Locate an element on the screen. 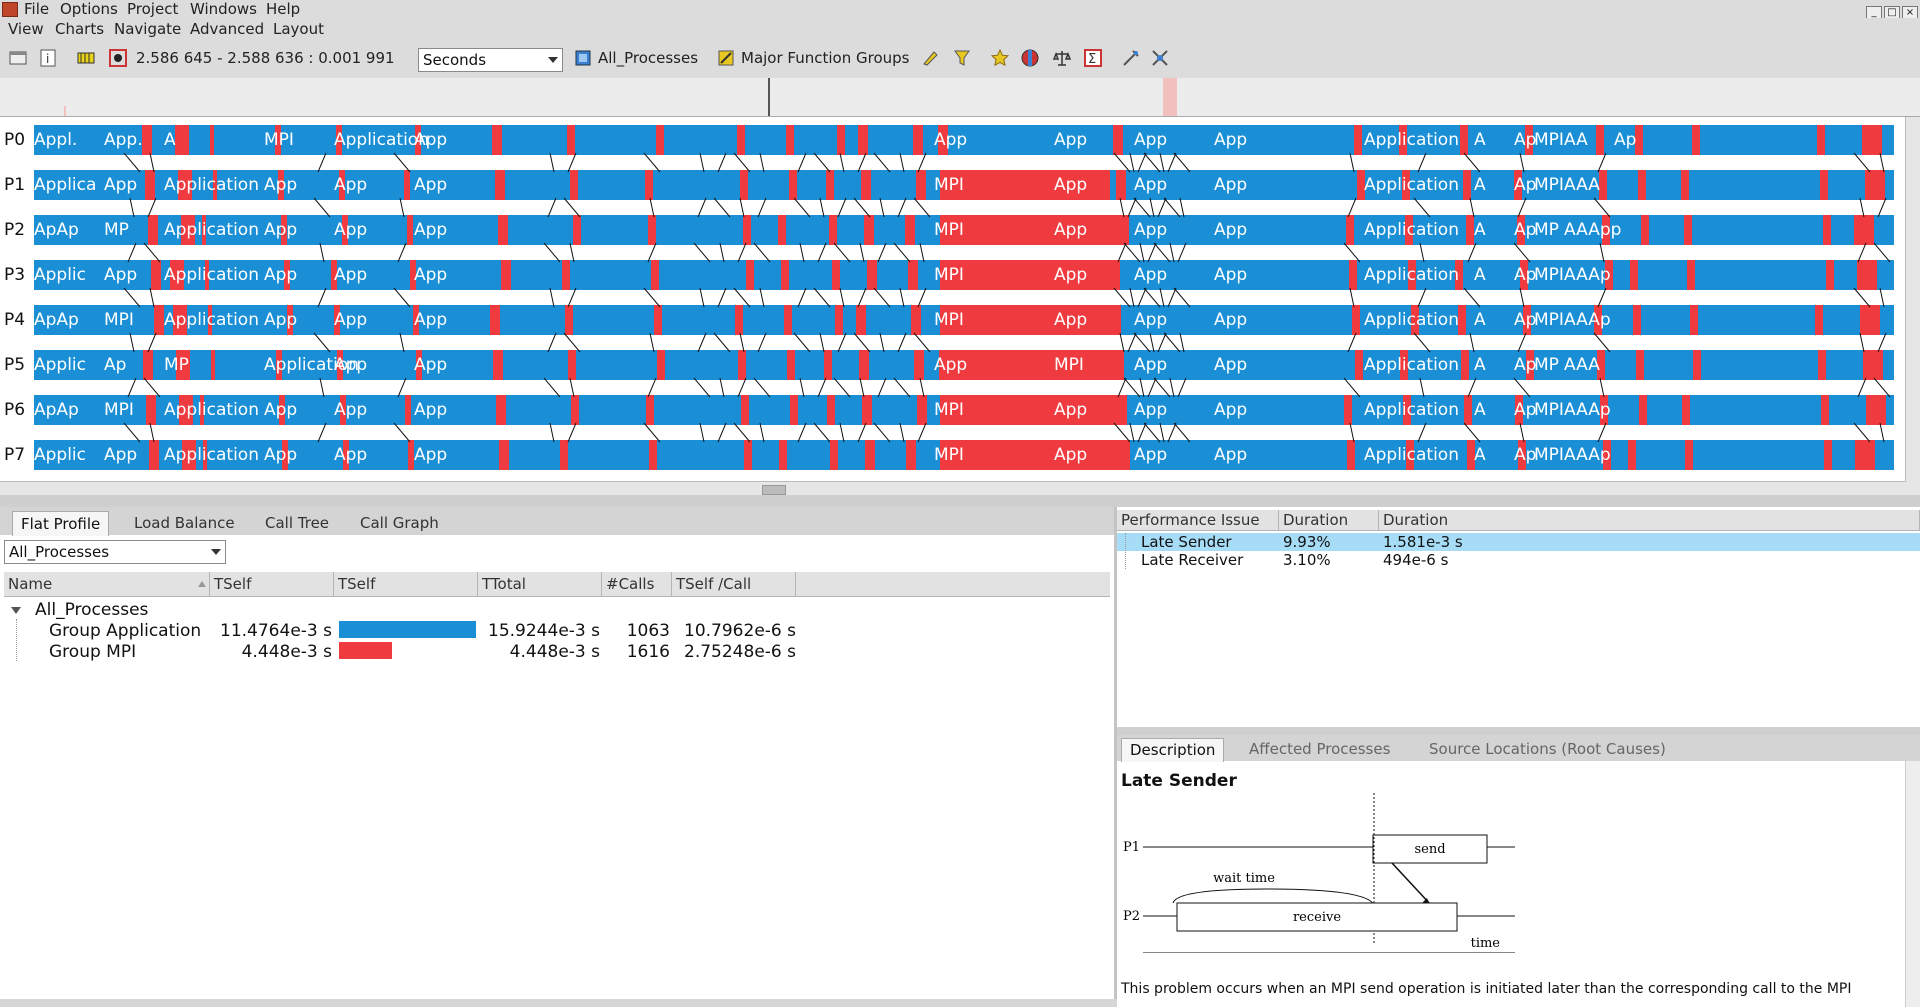 This screenshot has height=1007, width=1920. unit-select: Seconds is located at coordinates (490, 60).